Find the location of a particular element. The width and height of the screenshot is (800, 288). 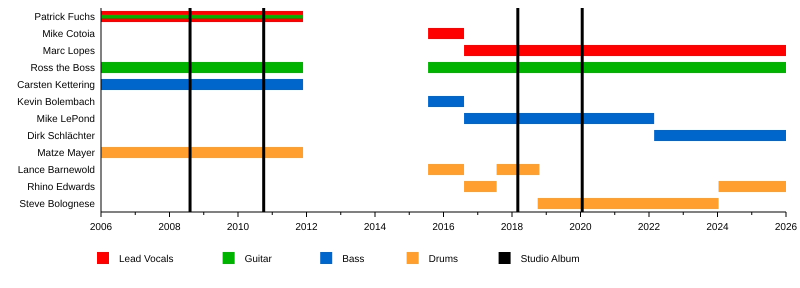

x-tick-label: 2010 is located at coordinates (238, 227).